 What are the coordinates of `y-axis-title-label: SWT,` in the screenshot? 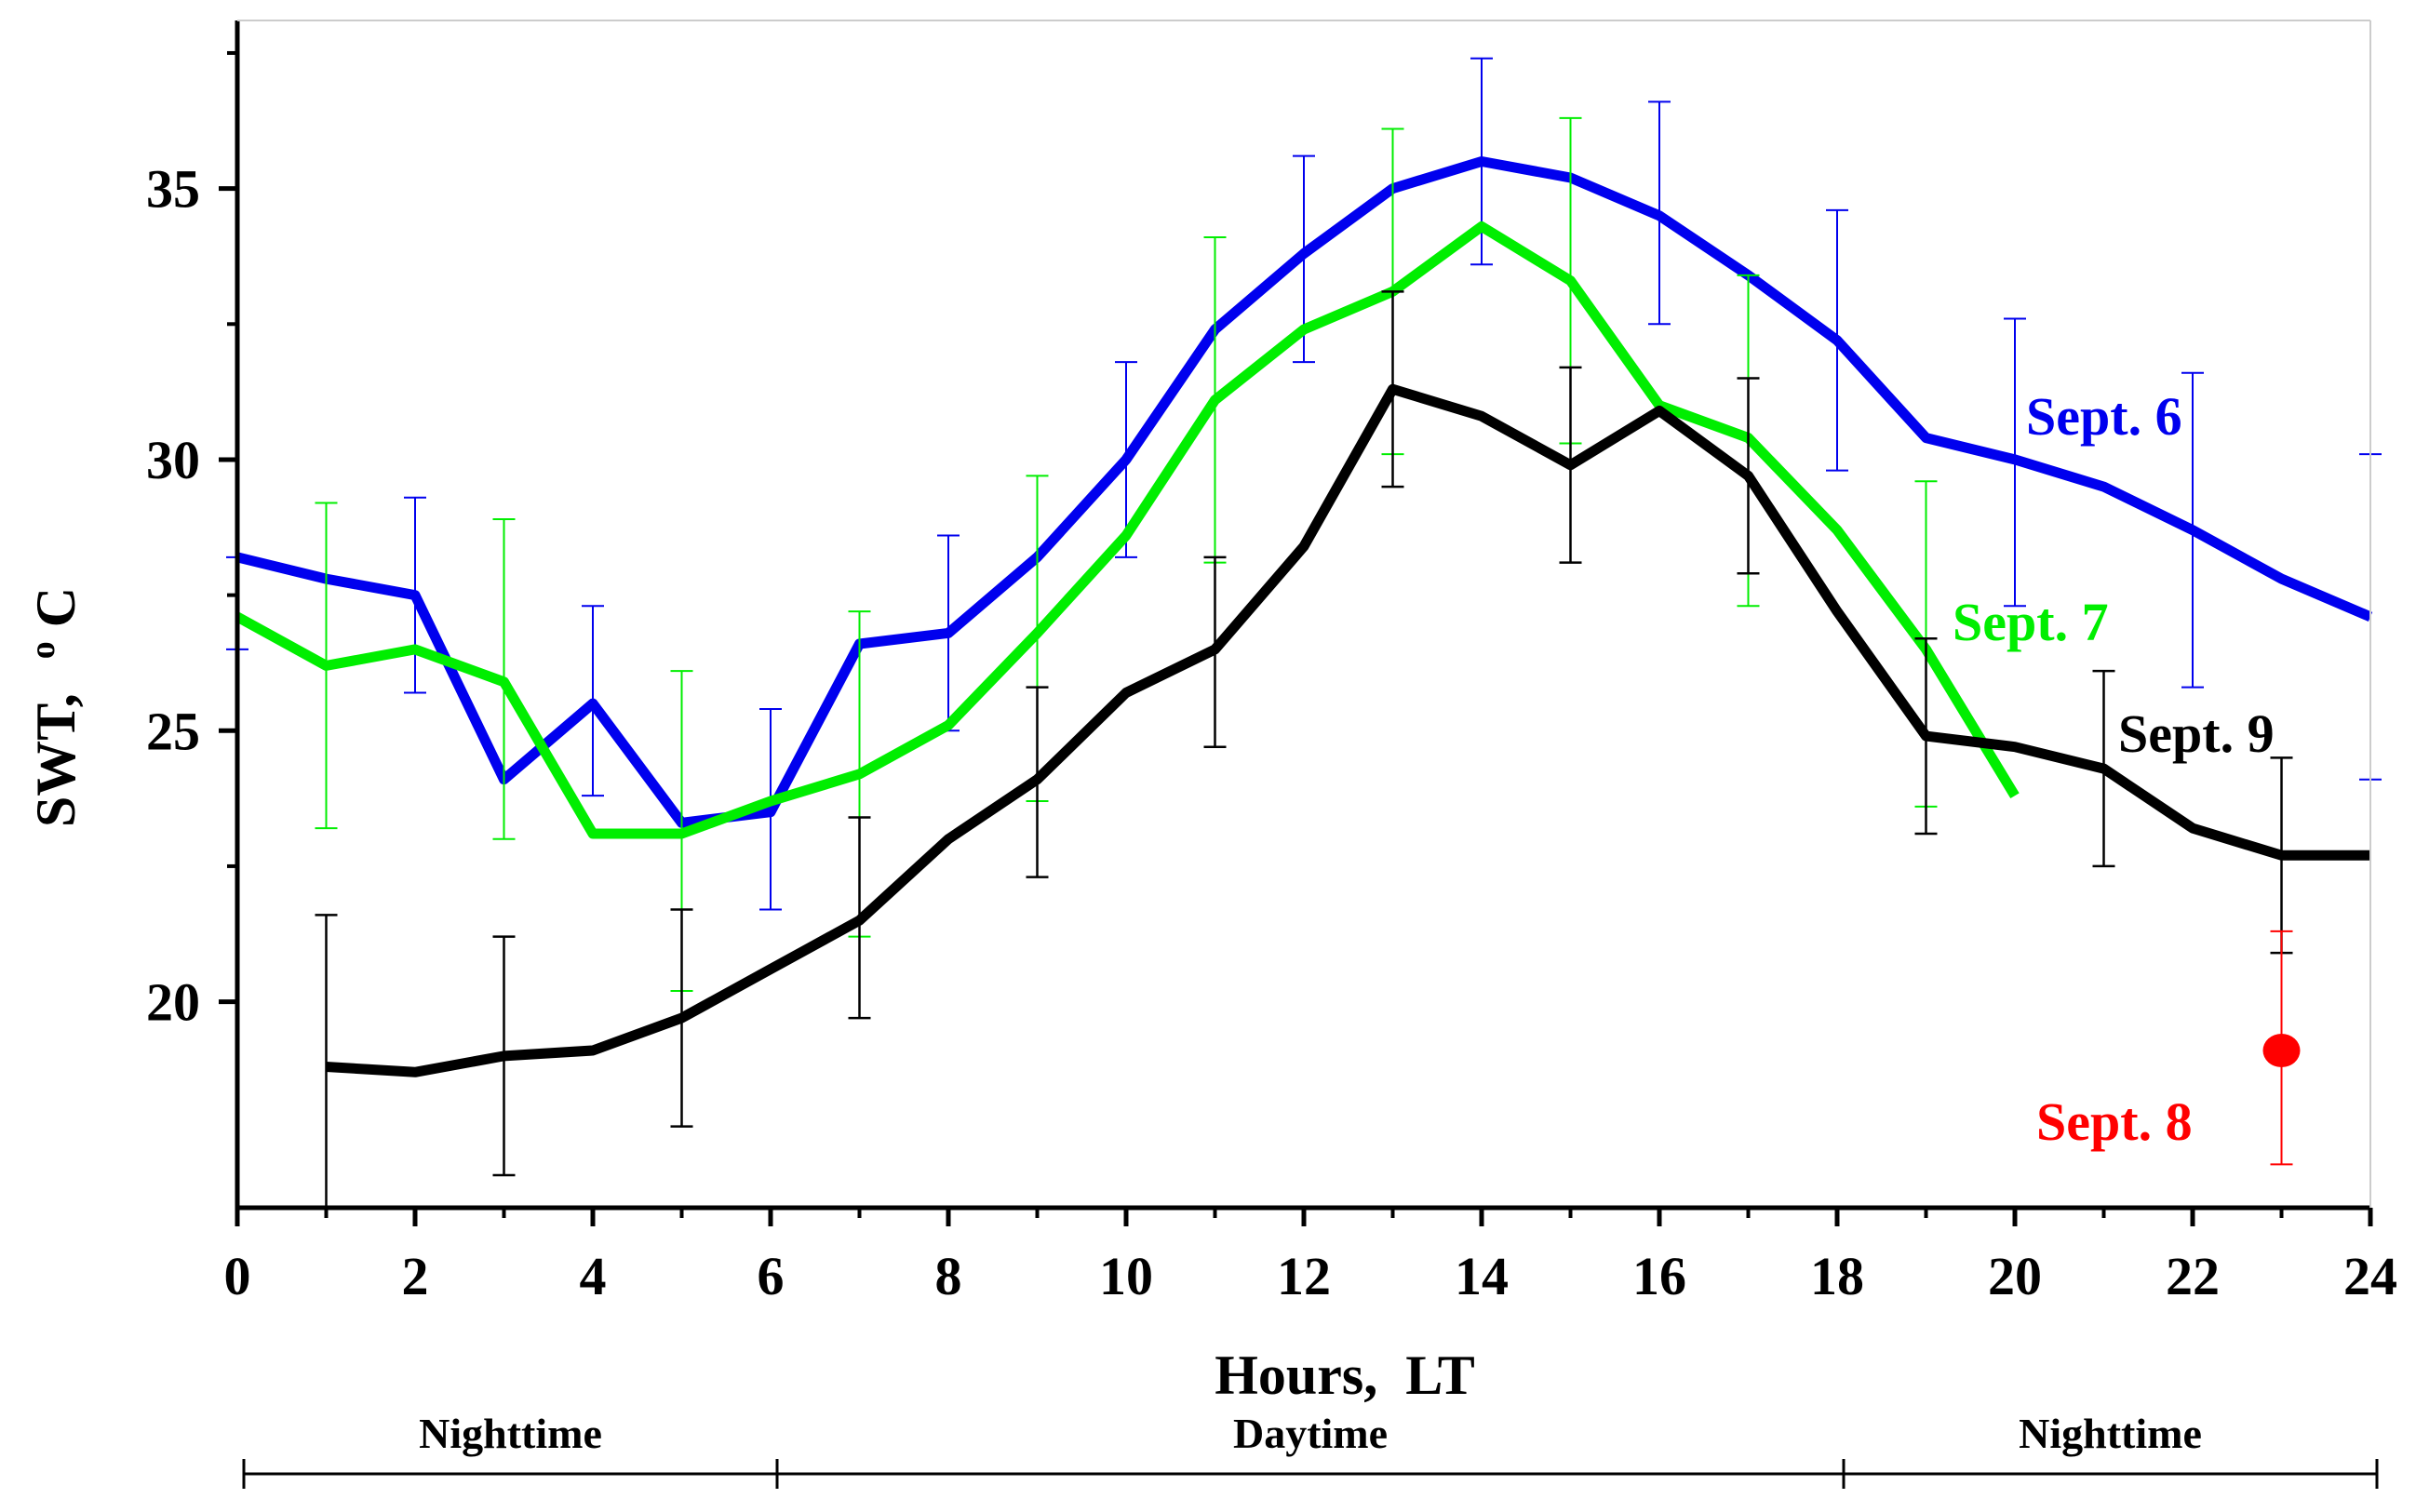 It's located at (56, 760).